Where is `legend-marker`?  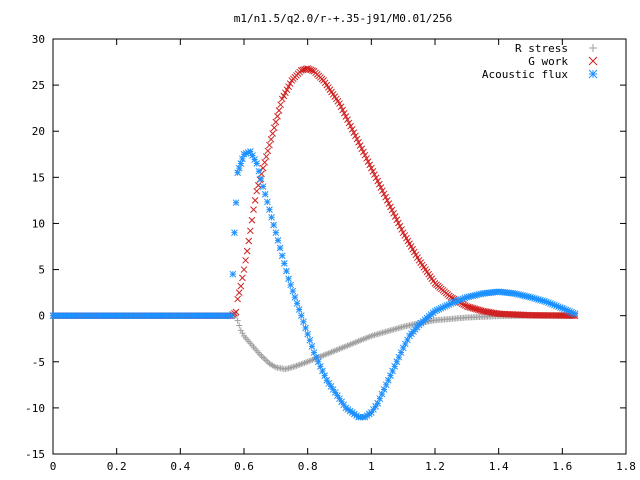
legend-marker is located at coordinates (593, 74).